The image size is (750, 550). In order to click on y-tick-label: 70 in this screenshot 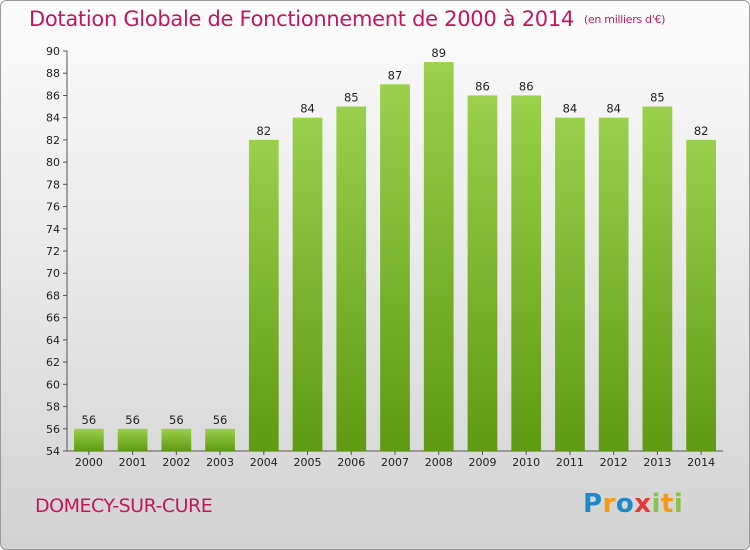, I will do `click(53, 273)`.